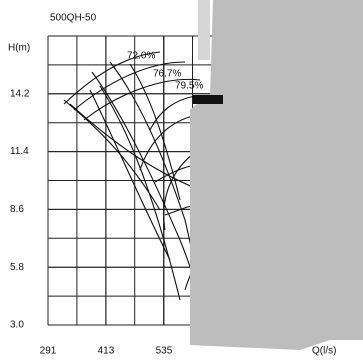 Image resolution: width=363 pixels, height=361 pixels. What do you see at coordinates (324, 351) in the screenshot?
I see `x-axis-label: Q(l/s)` at bounding box center [324, 351].